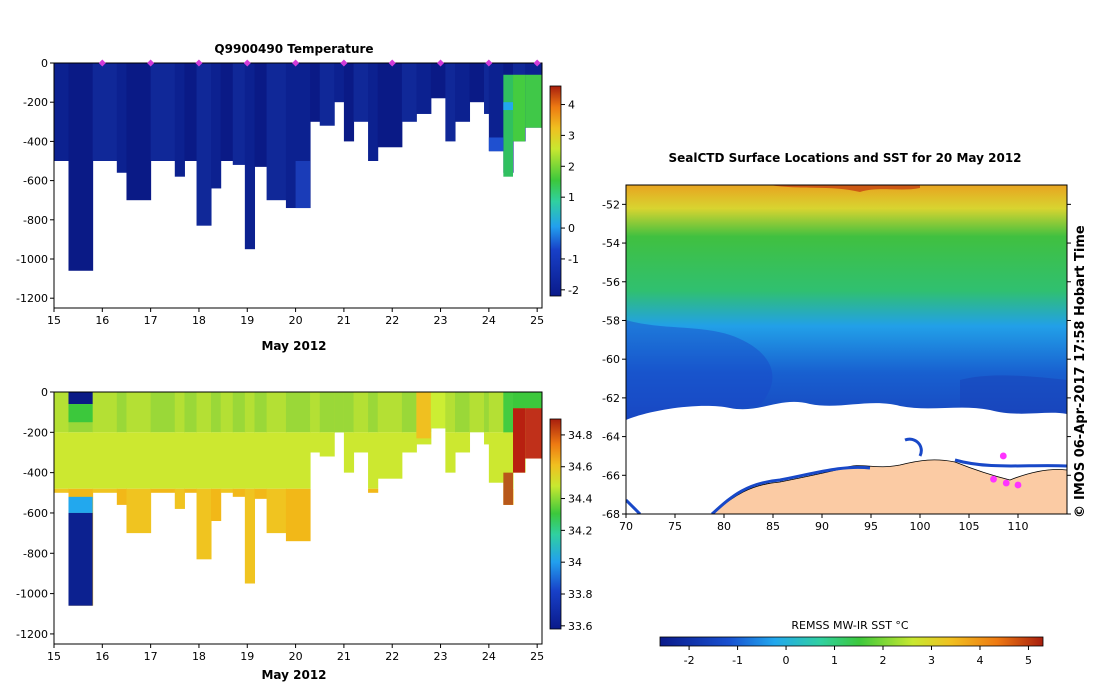  Describe the element at coordinates (54, 656) in the screenshot. I see `x-tick-label: 15` at that location.